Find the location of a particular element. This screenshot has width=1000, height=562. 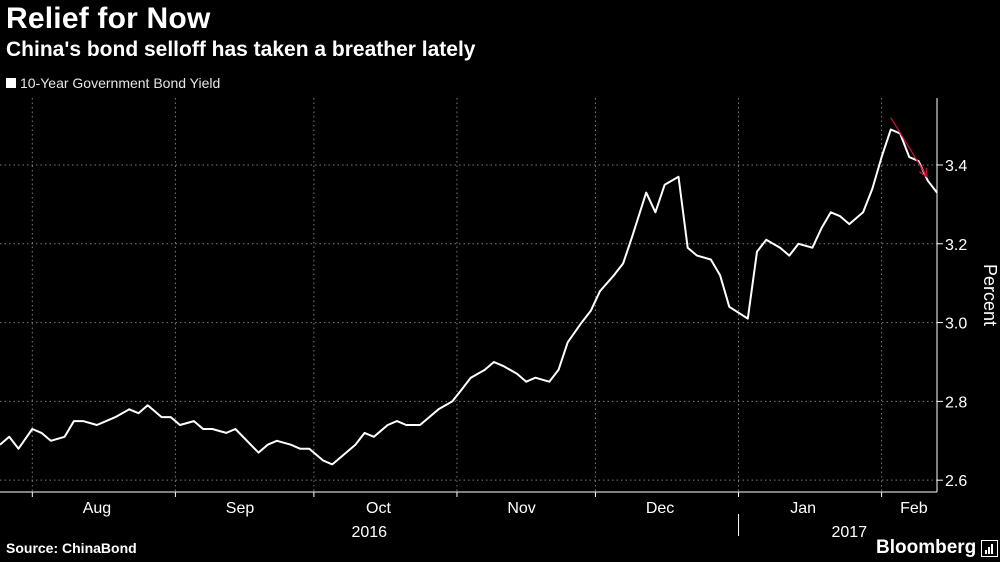

bar-chart-icon is located at coordinates (990, 548).